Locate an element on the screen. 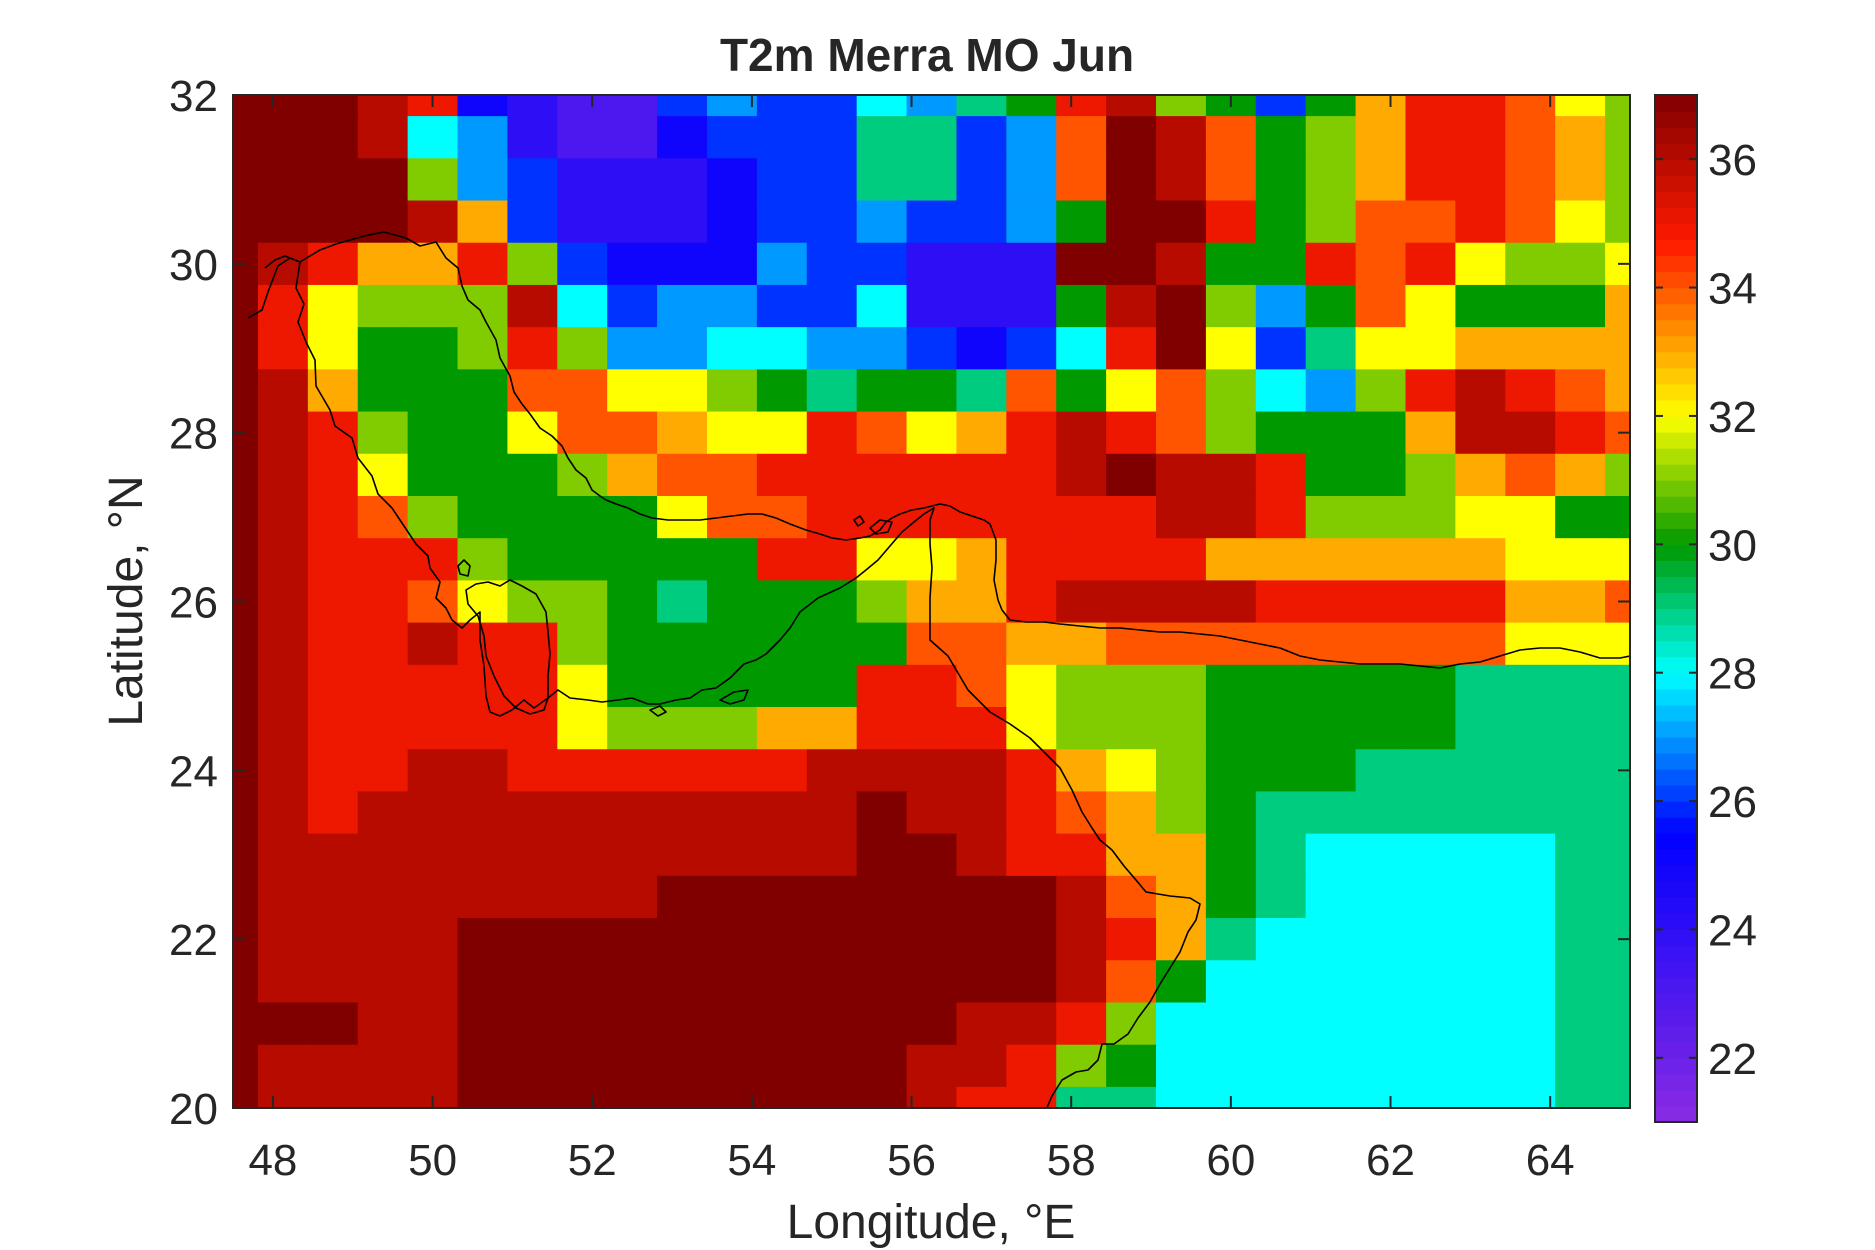  x-tick-label: 52 is located at coordinates (592, 1160).